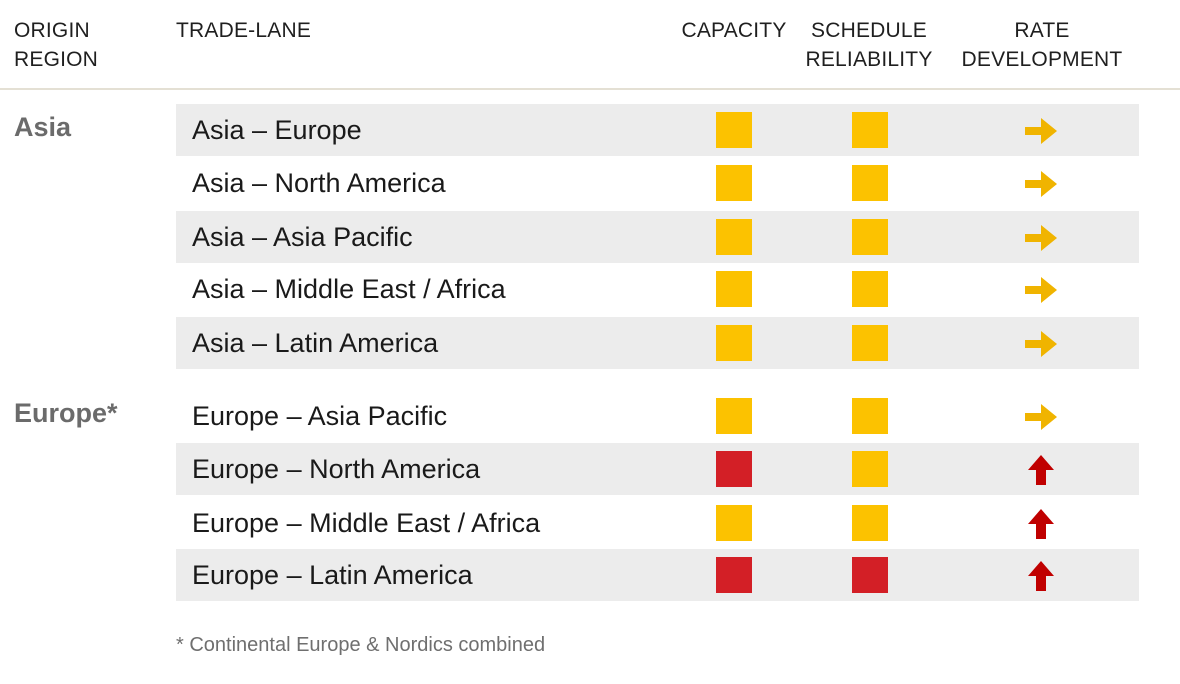  I want to click on trade-lane-name: Europe – Asia Pacific, so click(320, 416).